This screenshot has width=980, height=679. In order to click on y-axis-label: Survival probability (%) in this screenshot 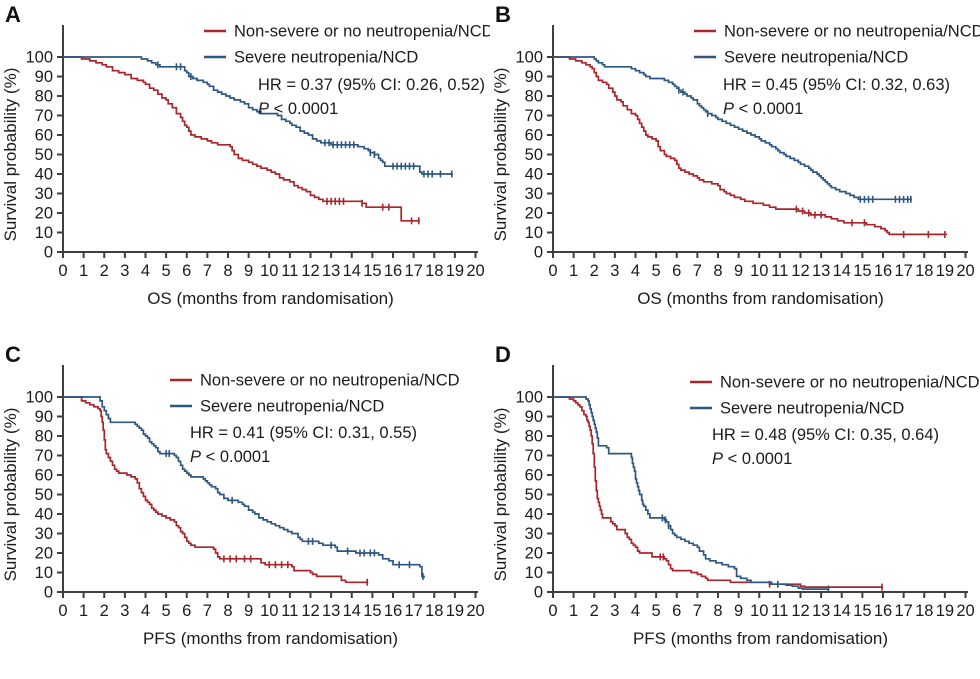, I will do `click(10, 495)`.